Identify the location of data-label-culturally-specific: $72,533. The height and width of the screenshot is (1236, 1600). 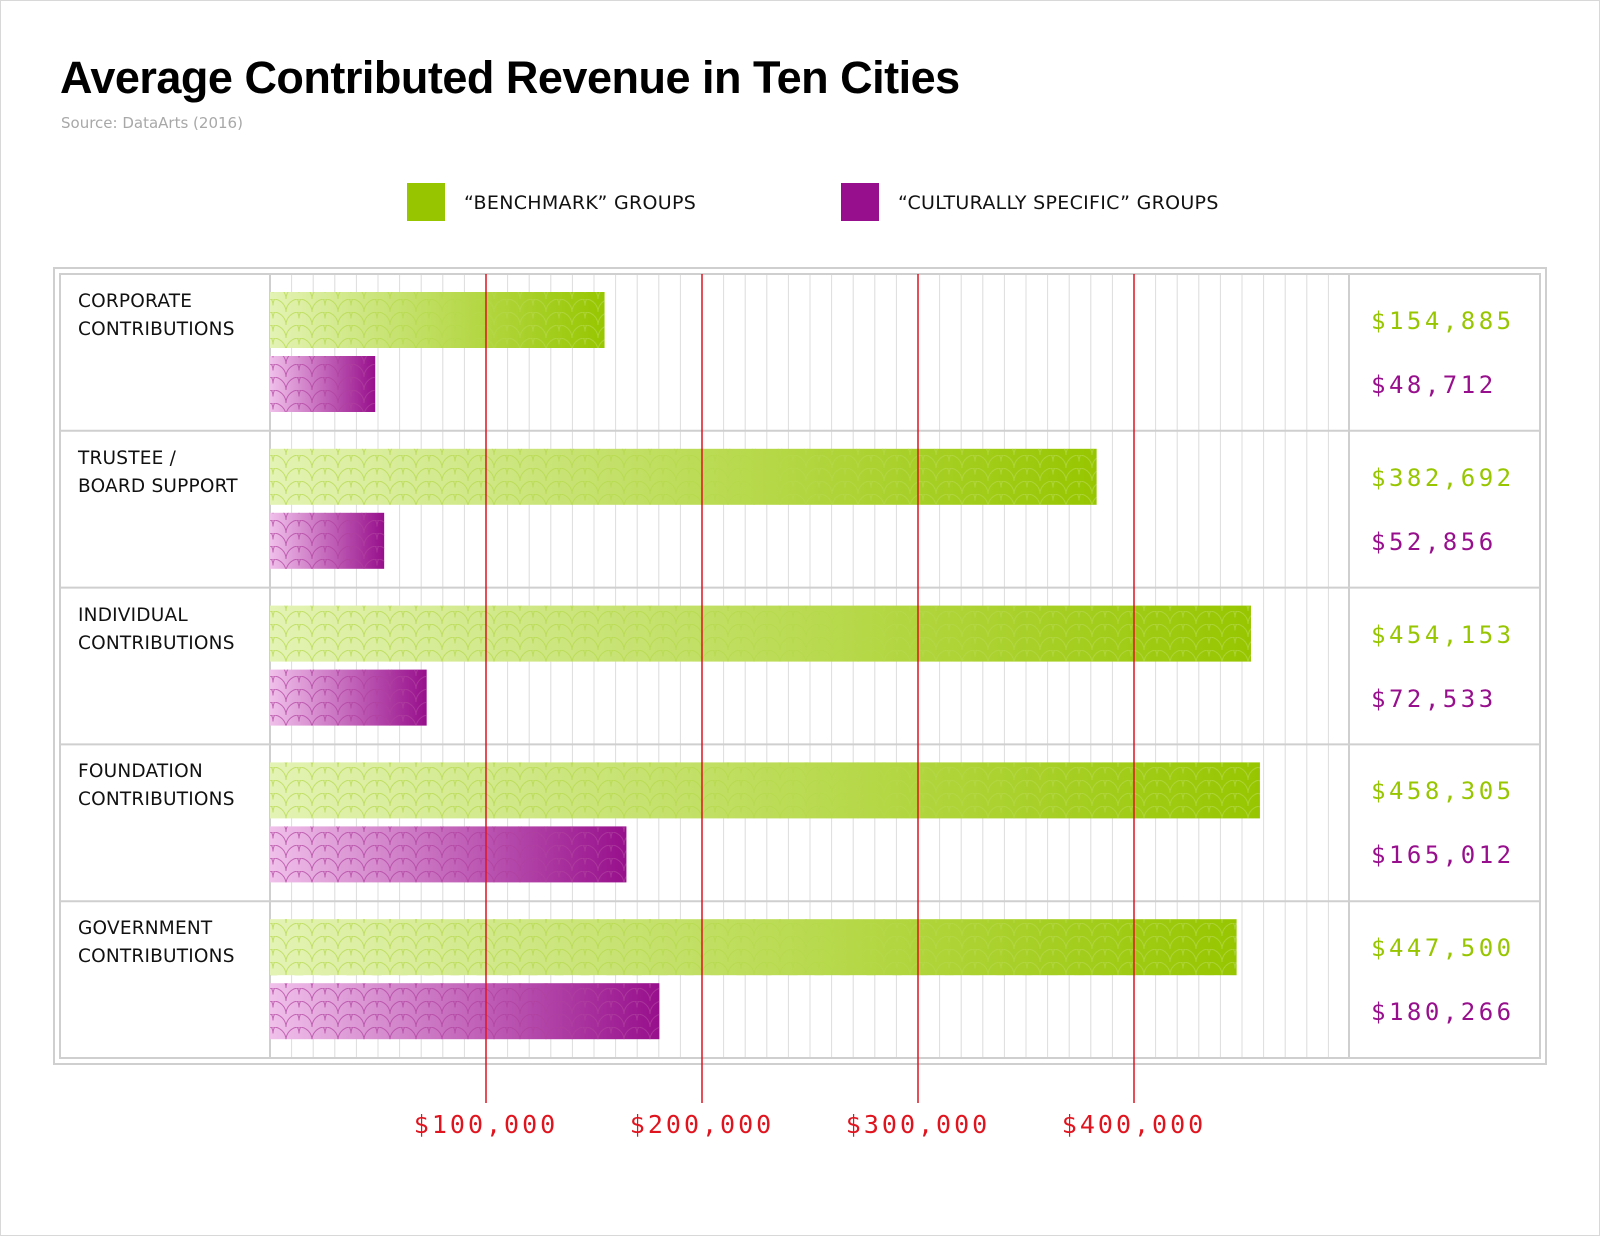
(1434, 698).